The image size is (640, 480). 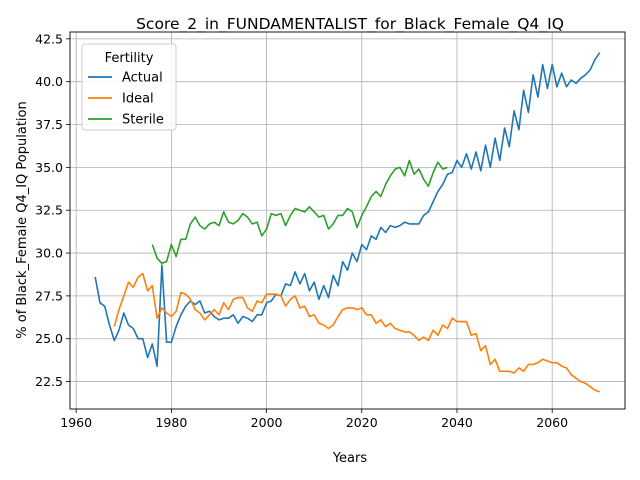 I want to click on x-axis-label: Years, so click(x=350, y=458).